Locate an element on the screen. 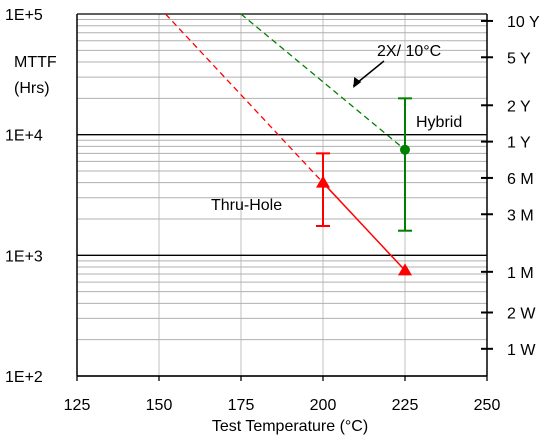  x-tick-label: 200 is located at coordinates (323, 405).